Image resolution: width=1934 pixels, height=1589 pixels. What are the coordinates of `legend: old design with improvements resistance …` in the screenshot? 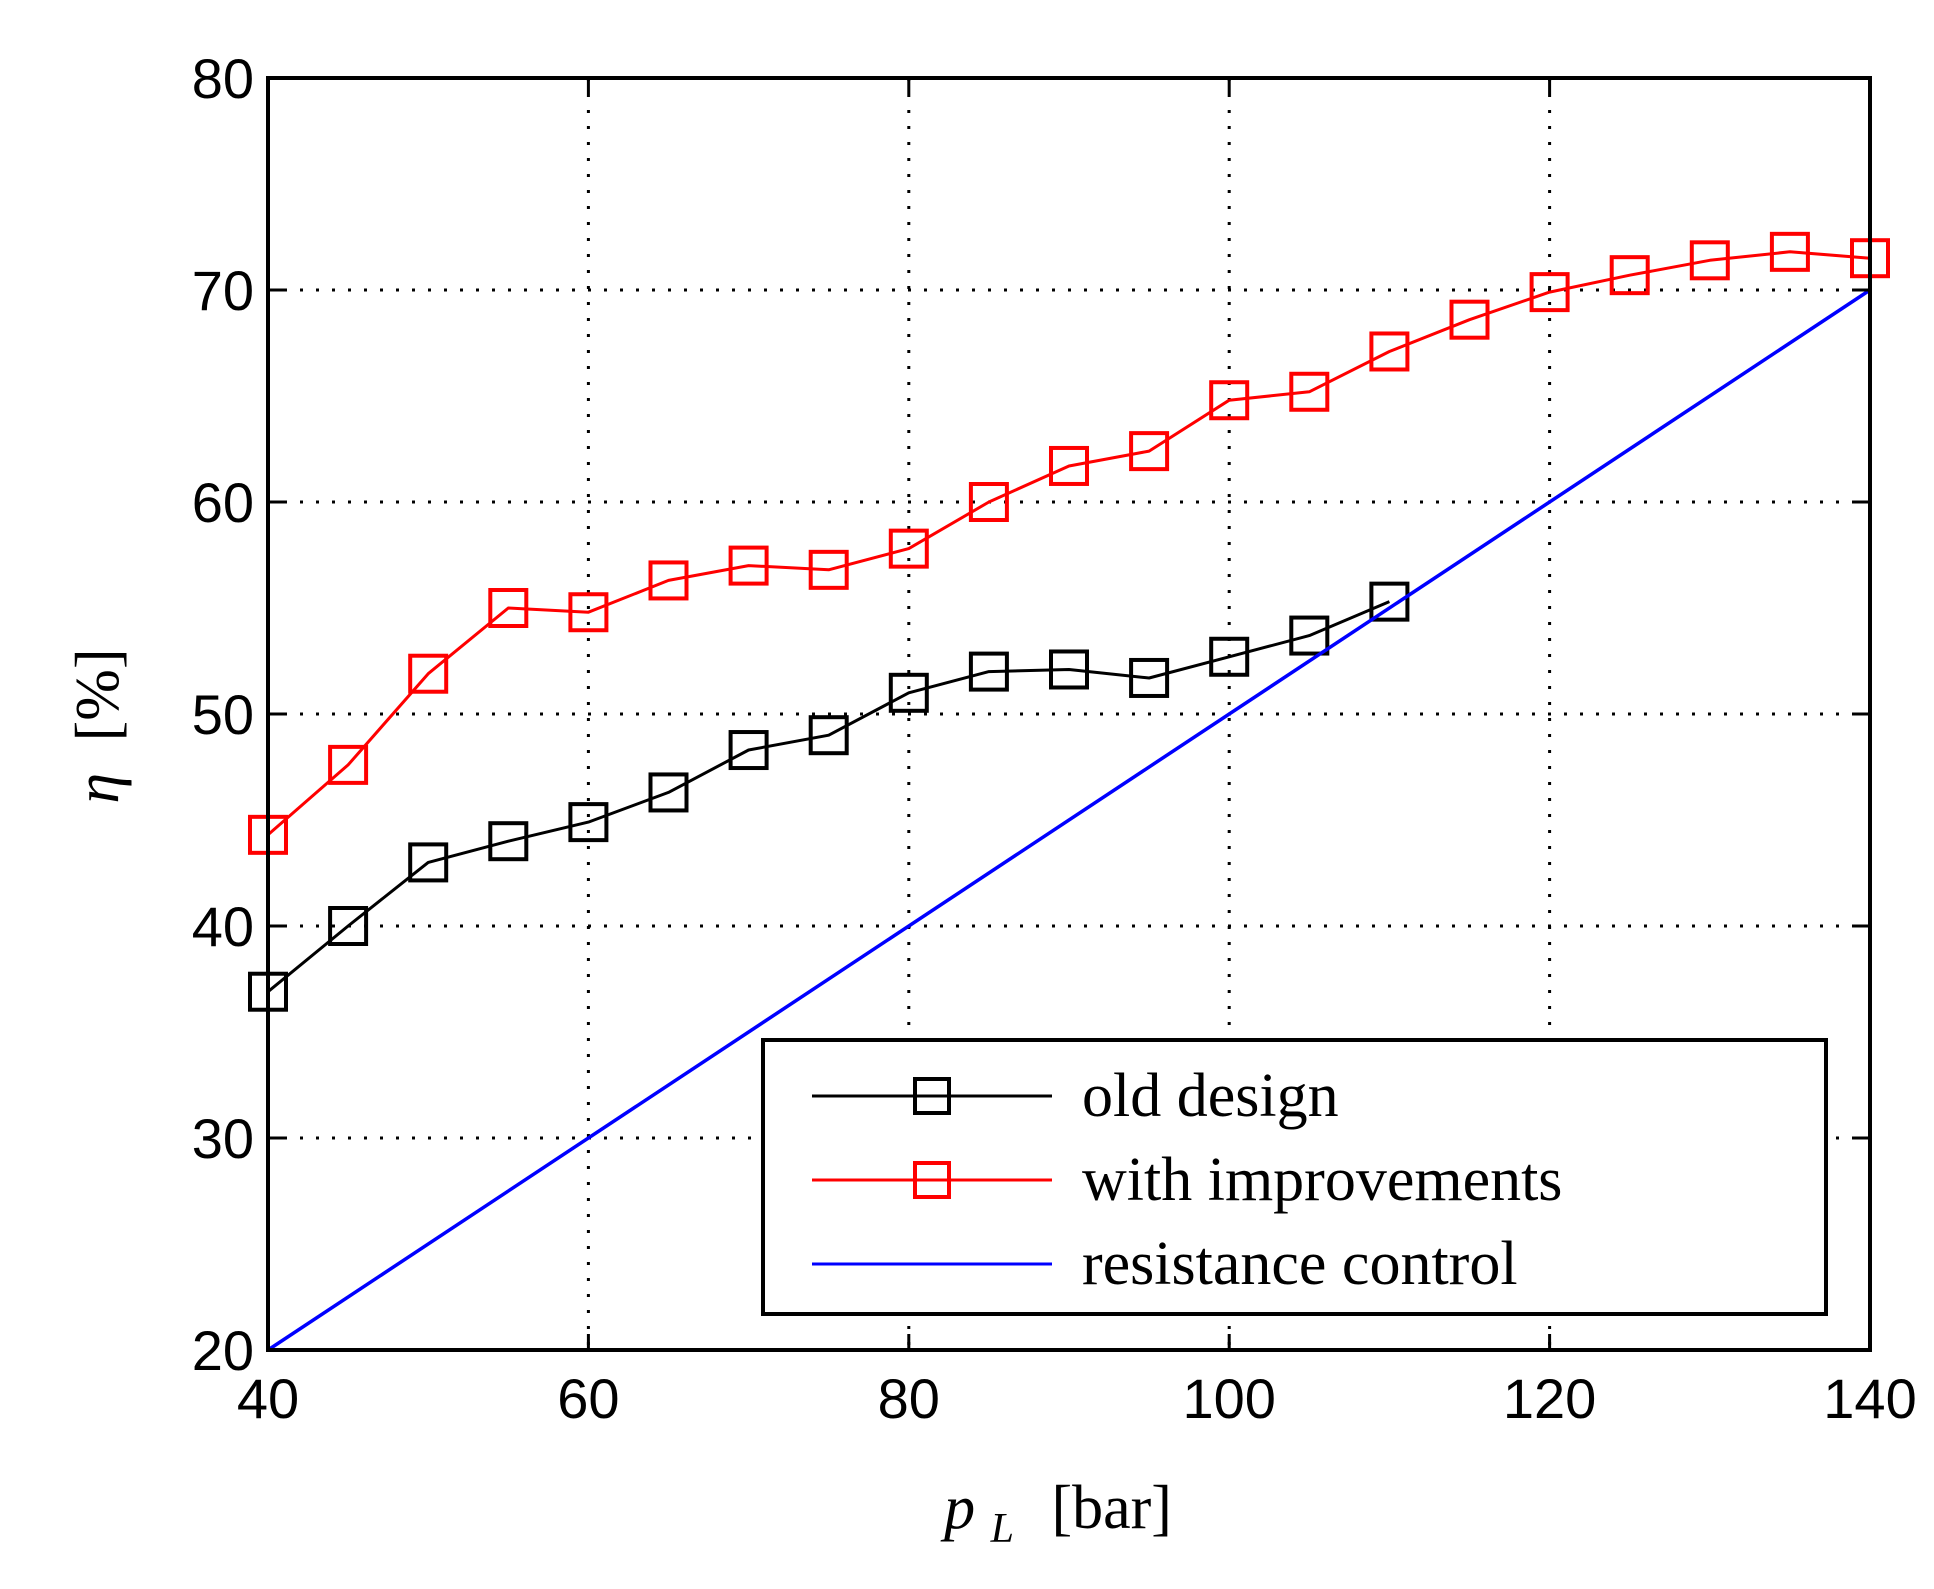 It's located at (1294, 1177).